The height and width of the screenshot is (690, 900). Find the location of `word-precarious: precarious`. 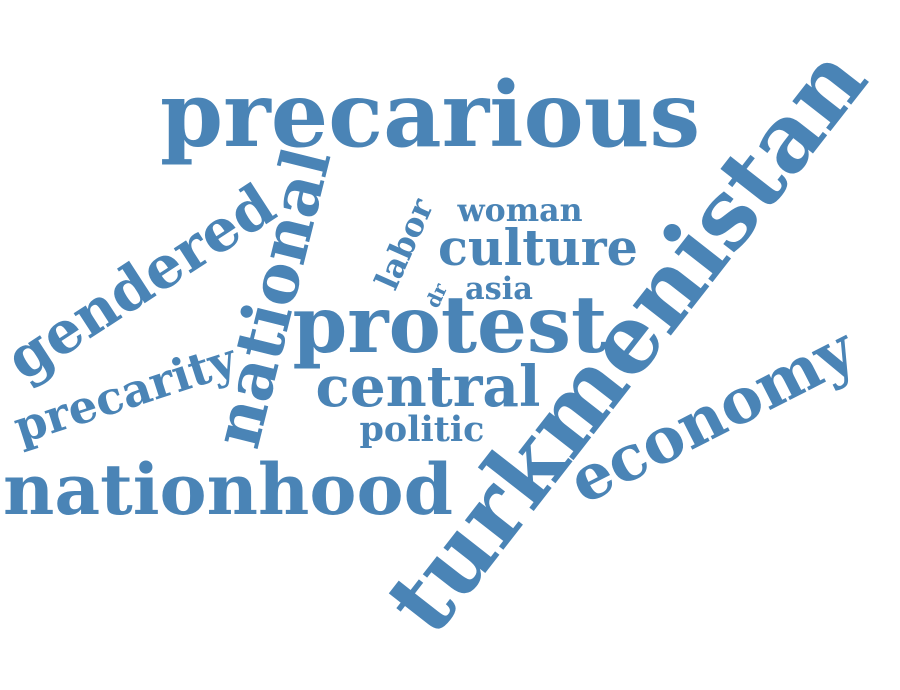

word-precarious: precarious is located at coordinates (430, 115).